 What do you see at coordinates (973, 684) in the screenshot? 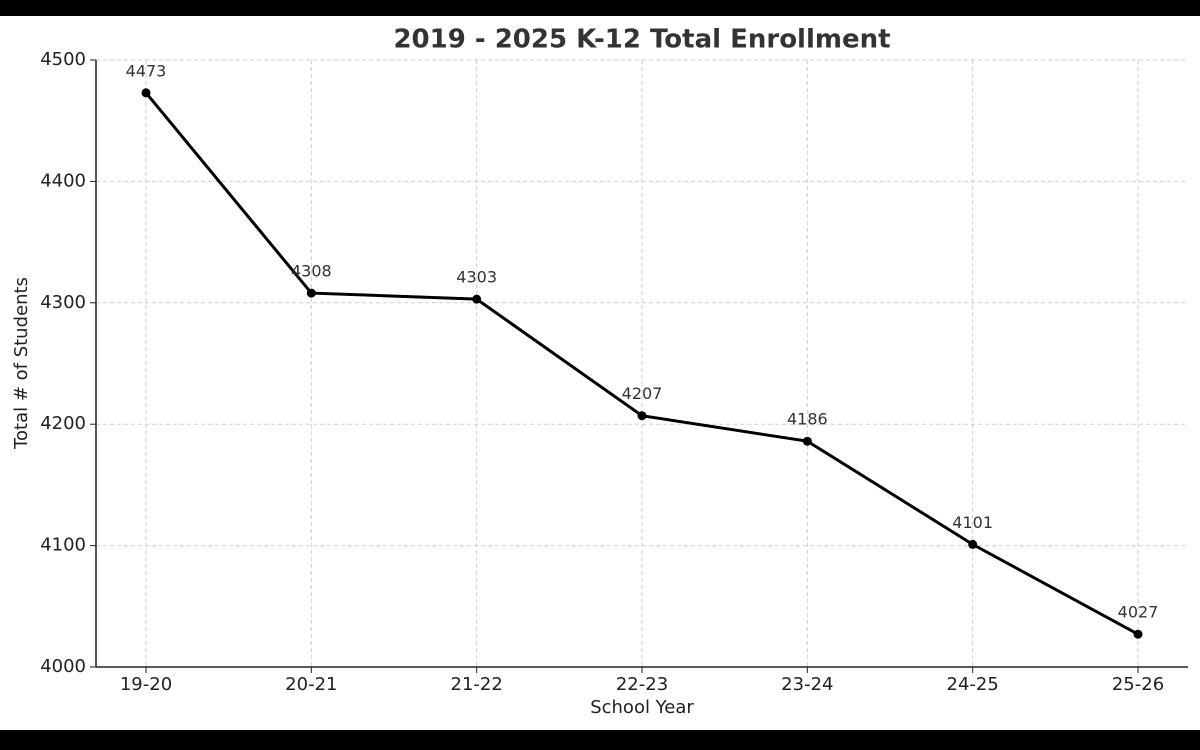
I see `x-tick-label: 24-25` at bounding box center [973, 684].